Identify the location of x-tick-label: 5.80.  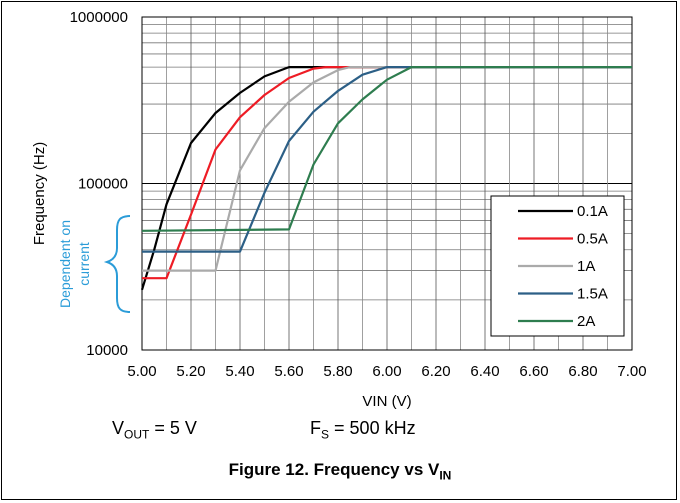
(337, 371).